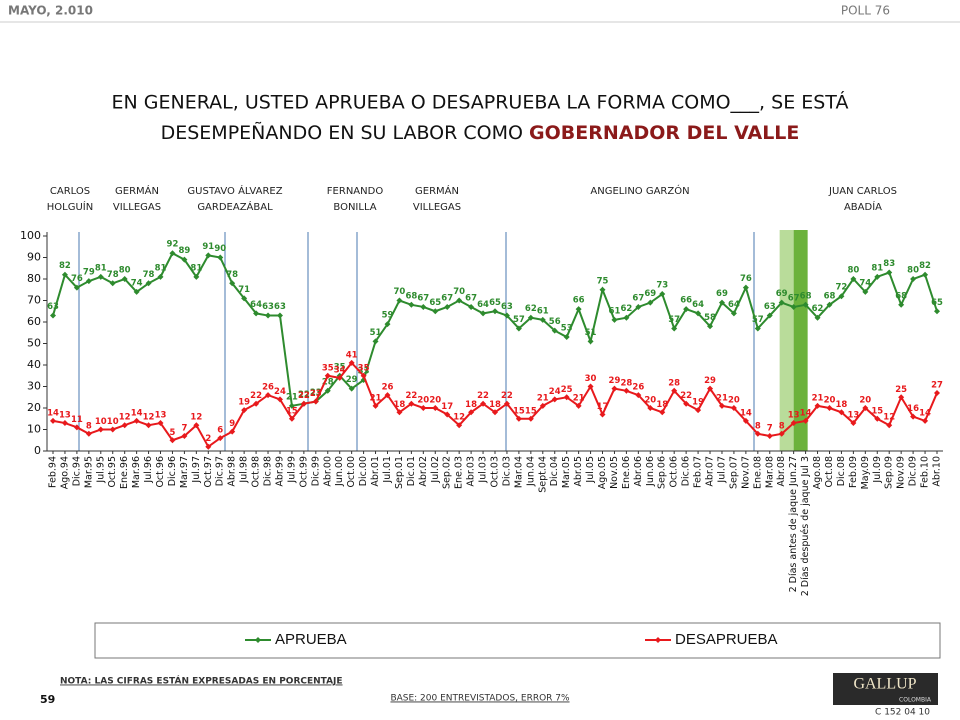 The width and height of the screenshot is (960, 720). What do you see at coordinates (387, 470) in the screenshot?
I see `x-tick-label: Jul.01` at bounding box center [387, 470].